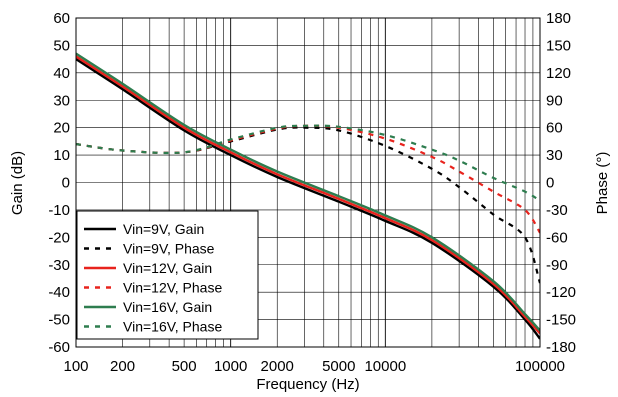 Image resolution: width=618 pixels, height=397 pixels. Describe the element at coordinates (75, 366) in the screenshot. I see `x-tick-label: 100` at that location.